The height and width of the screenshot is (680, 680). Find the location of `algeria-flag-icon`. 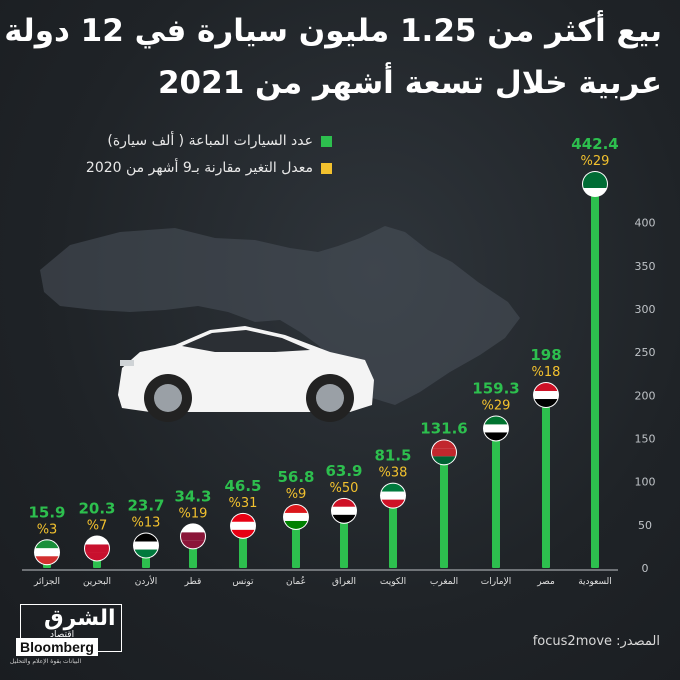

algeria-flag-icon is located at coordinates (47, 552).